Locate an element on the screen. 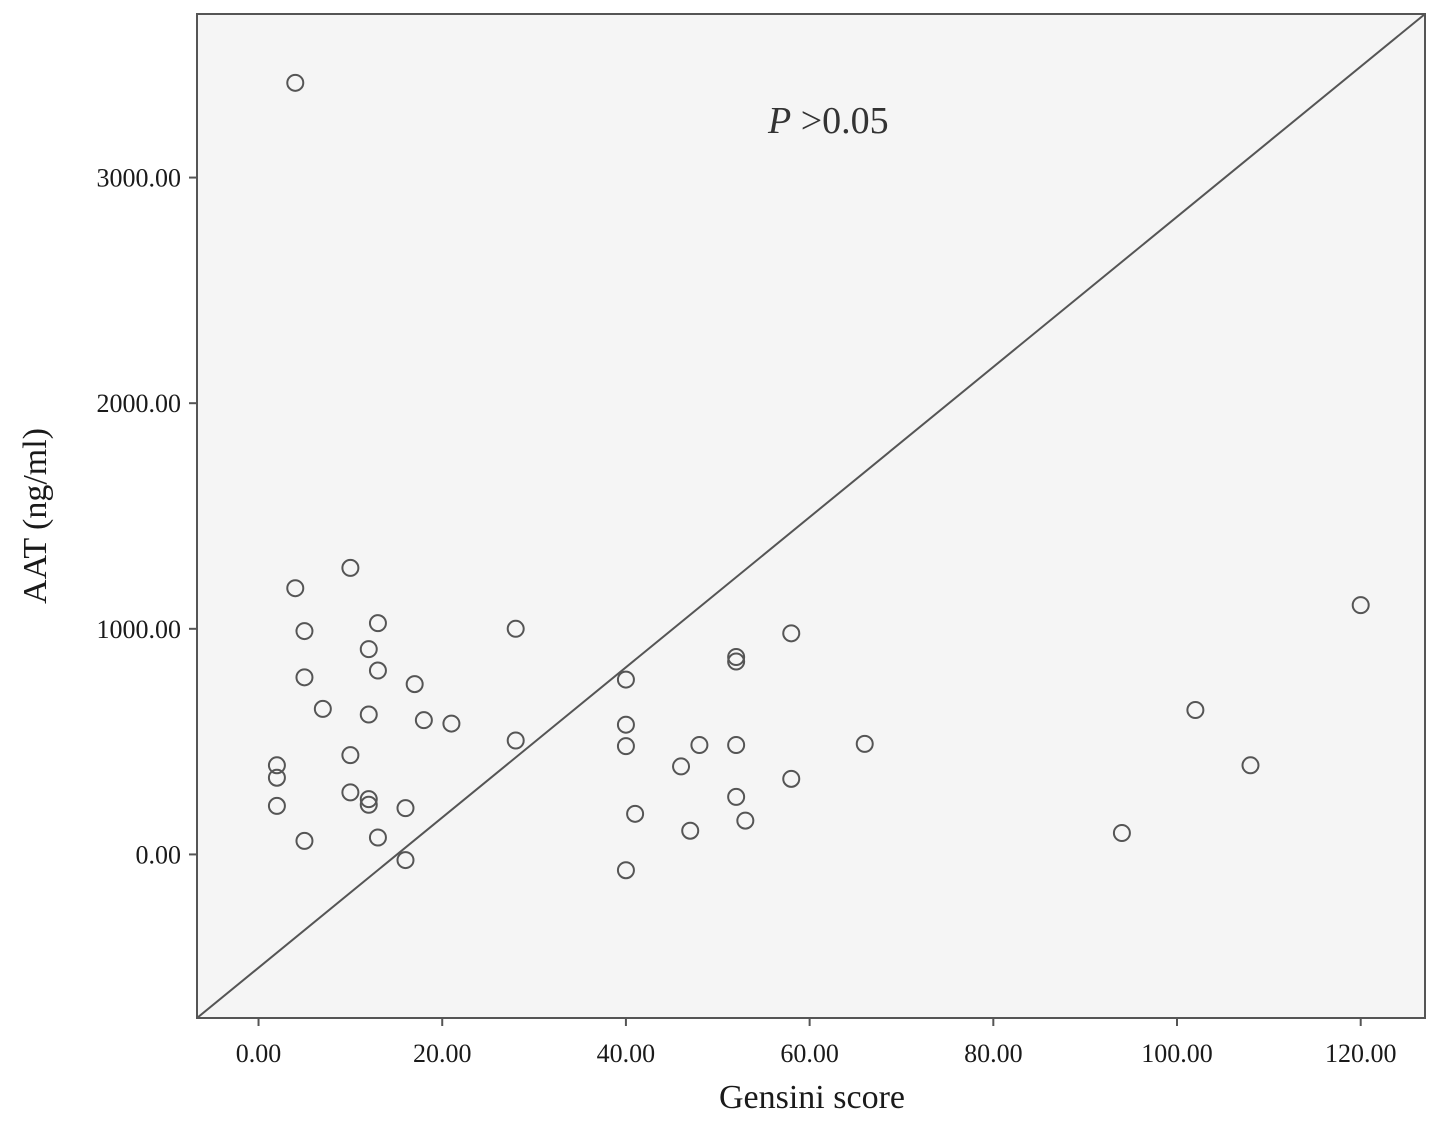  x-tick-label: 60.00 is located at coordinates (809, 1053).